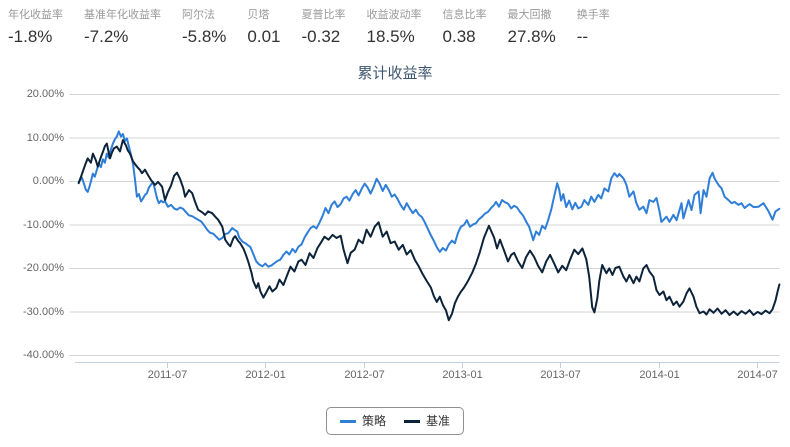 The image size is (790, 447). Describe the element at coordinates (43, 355) in the screenshot. I see `y-axis-label: -40.00%` at that location.